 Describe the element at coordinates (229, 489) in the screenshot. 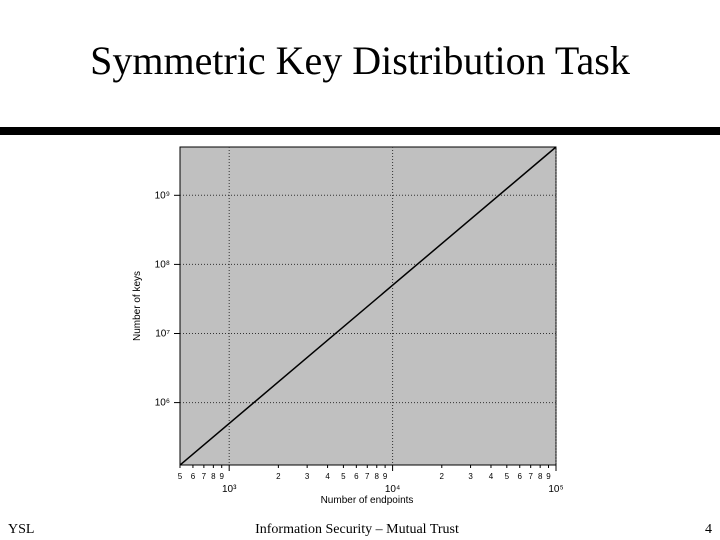

I see `x-tick-label: 10³` at that location.